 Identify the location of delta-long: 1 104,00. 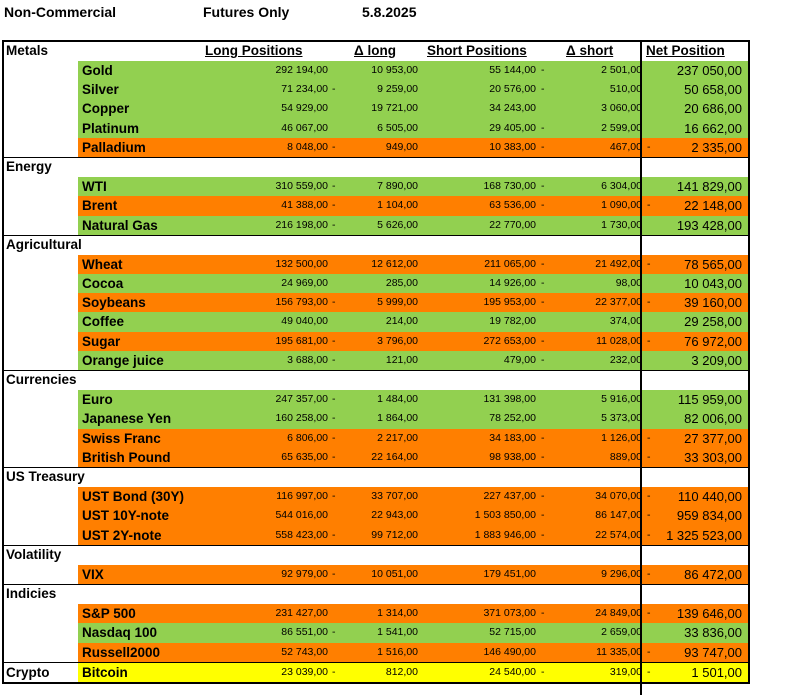
(397, 205).